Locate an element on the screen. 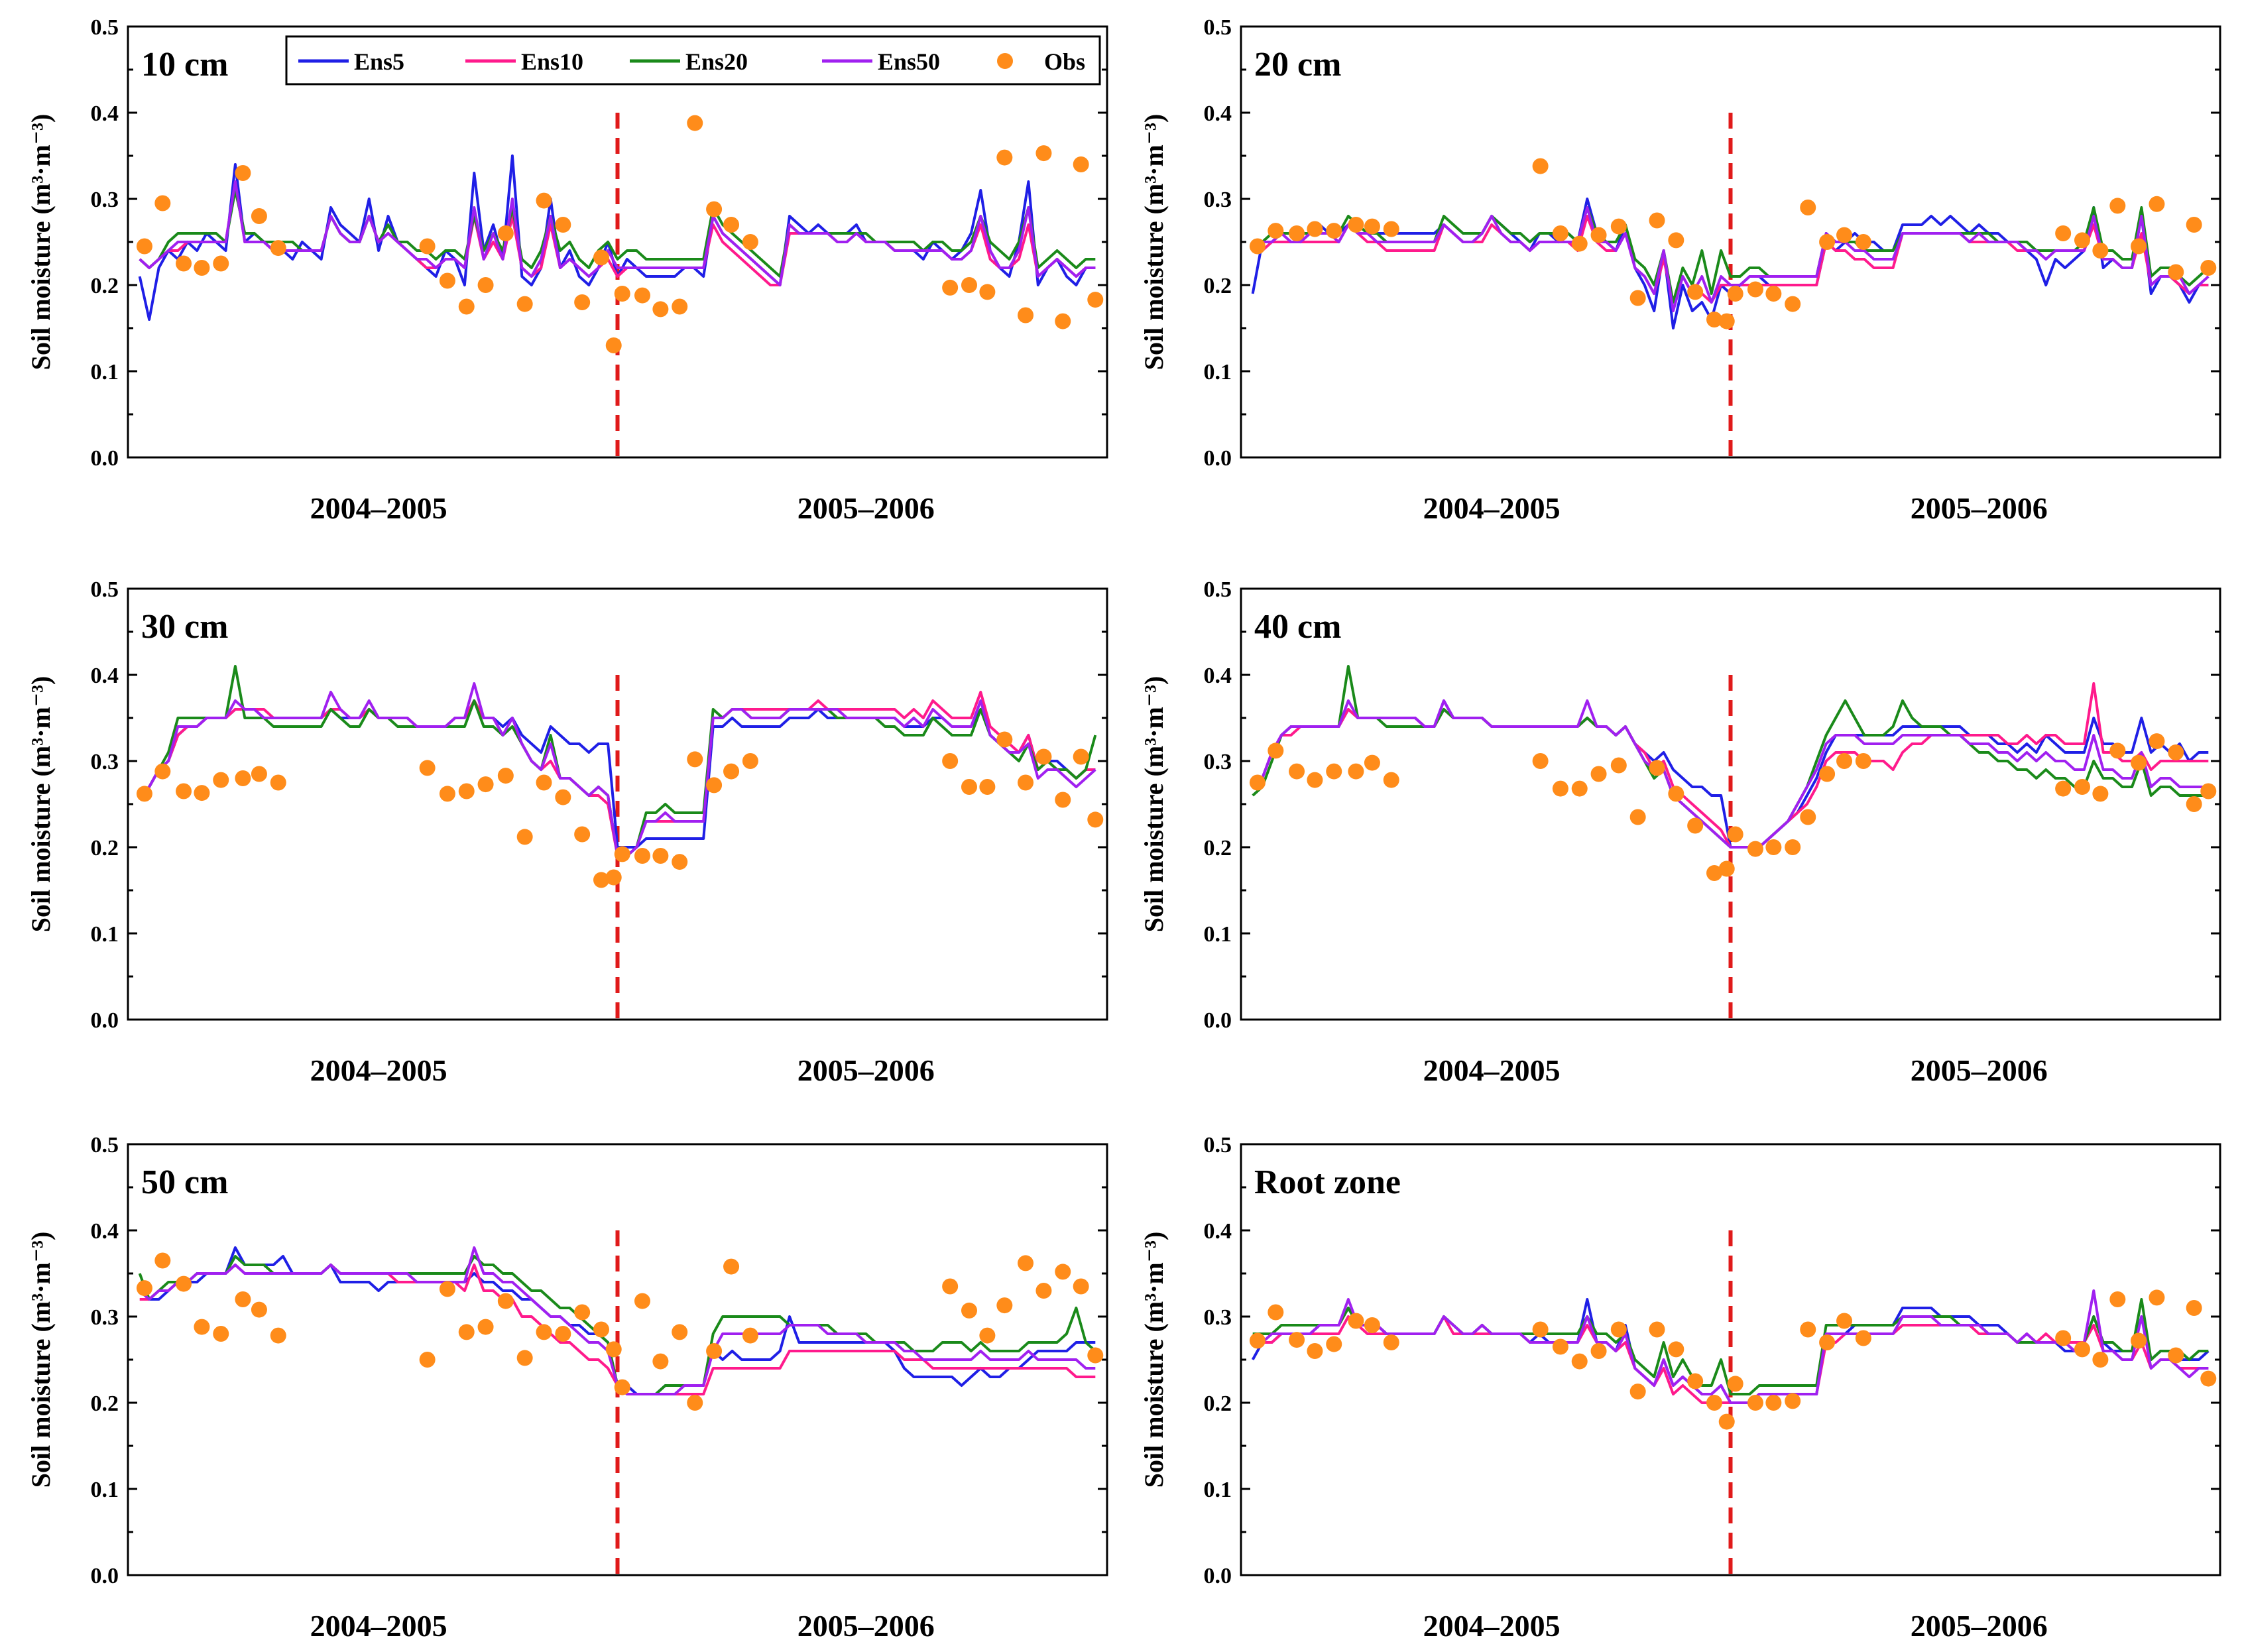 This screenshot has height=1652, width=2242. y-tick-label: 0.1 is located at coordinates (105, 934).